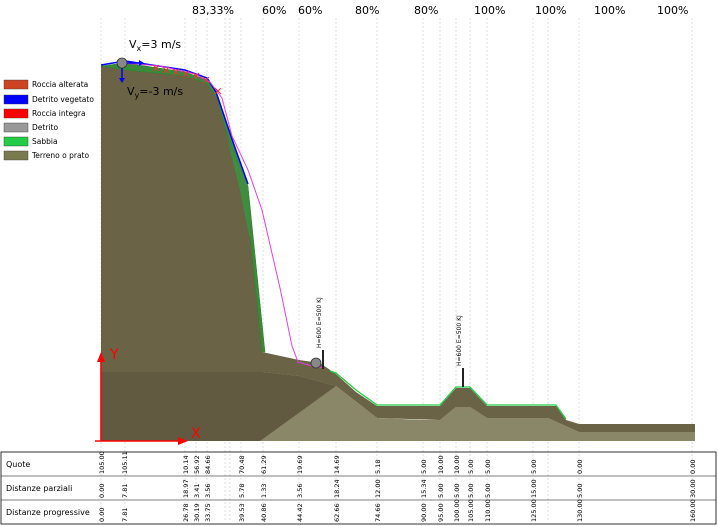  What do you see at coordinates (114, 355) in the screenshot?
I see `y-axis-label: Y` at bounding box center [114, 355].